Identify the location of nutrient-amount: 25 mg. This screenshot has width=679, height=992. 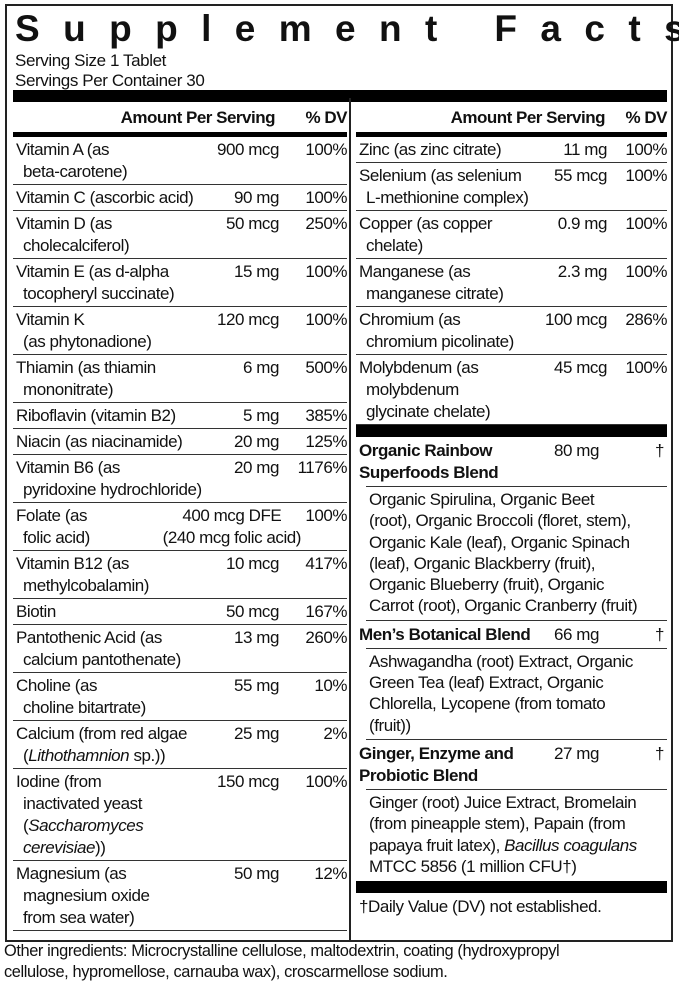
(256, 733).